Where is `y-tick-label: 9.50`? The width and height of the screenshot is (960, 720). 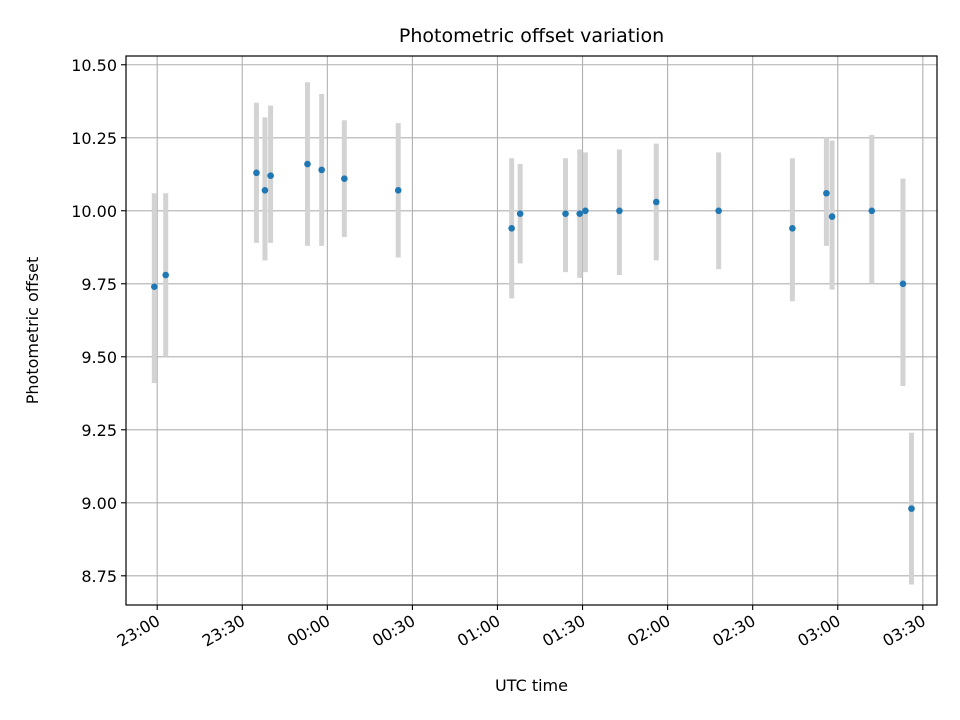
y-tick-label: 9.50 is located at coordinates (99, 357).